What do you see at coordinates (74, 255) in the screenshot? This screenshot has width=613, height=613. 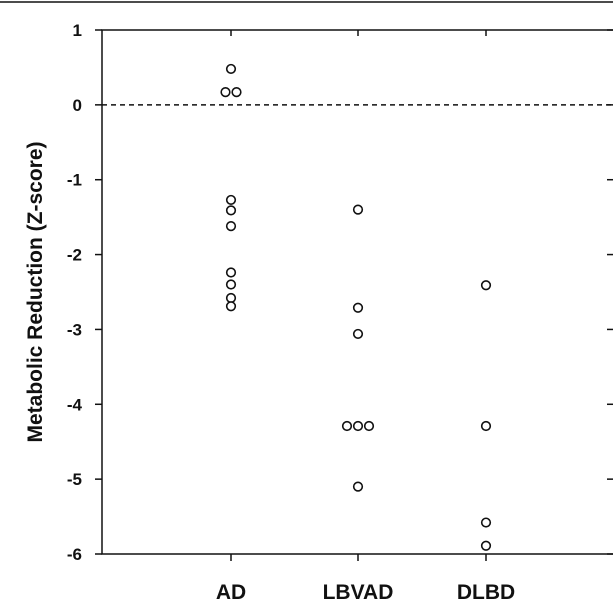 I see `y-tick-label: -2` at bounding box center [74, 255].